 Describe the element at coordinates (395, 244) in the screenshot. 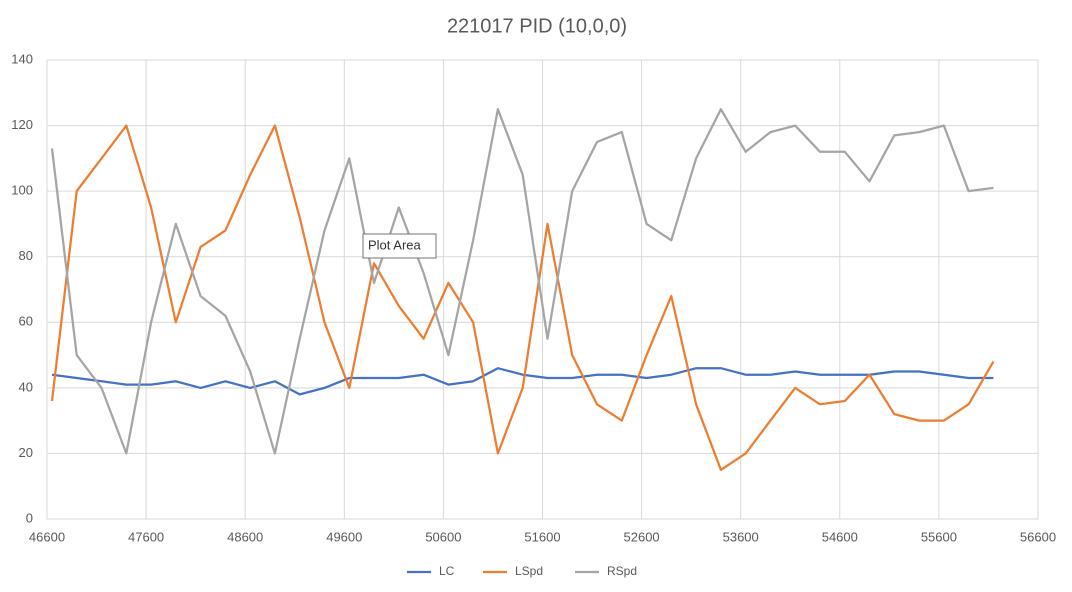

I see `tooltip-text: Plot Area` at that location.